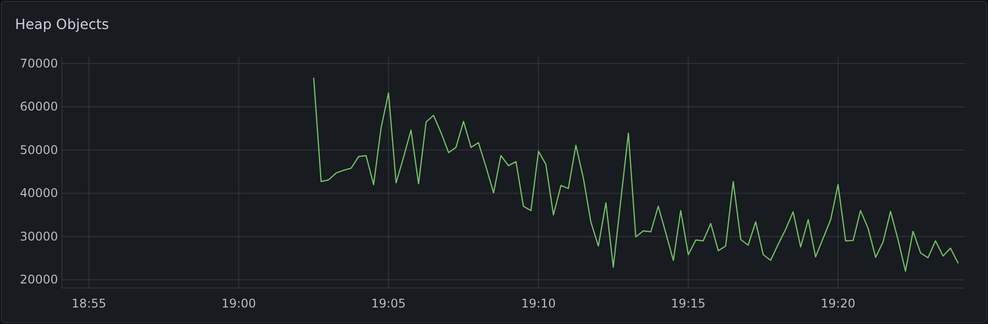  I want to click on y-tick-label: 70000, so click(39, 63).